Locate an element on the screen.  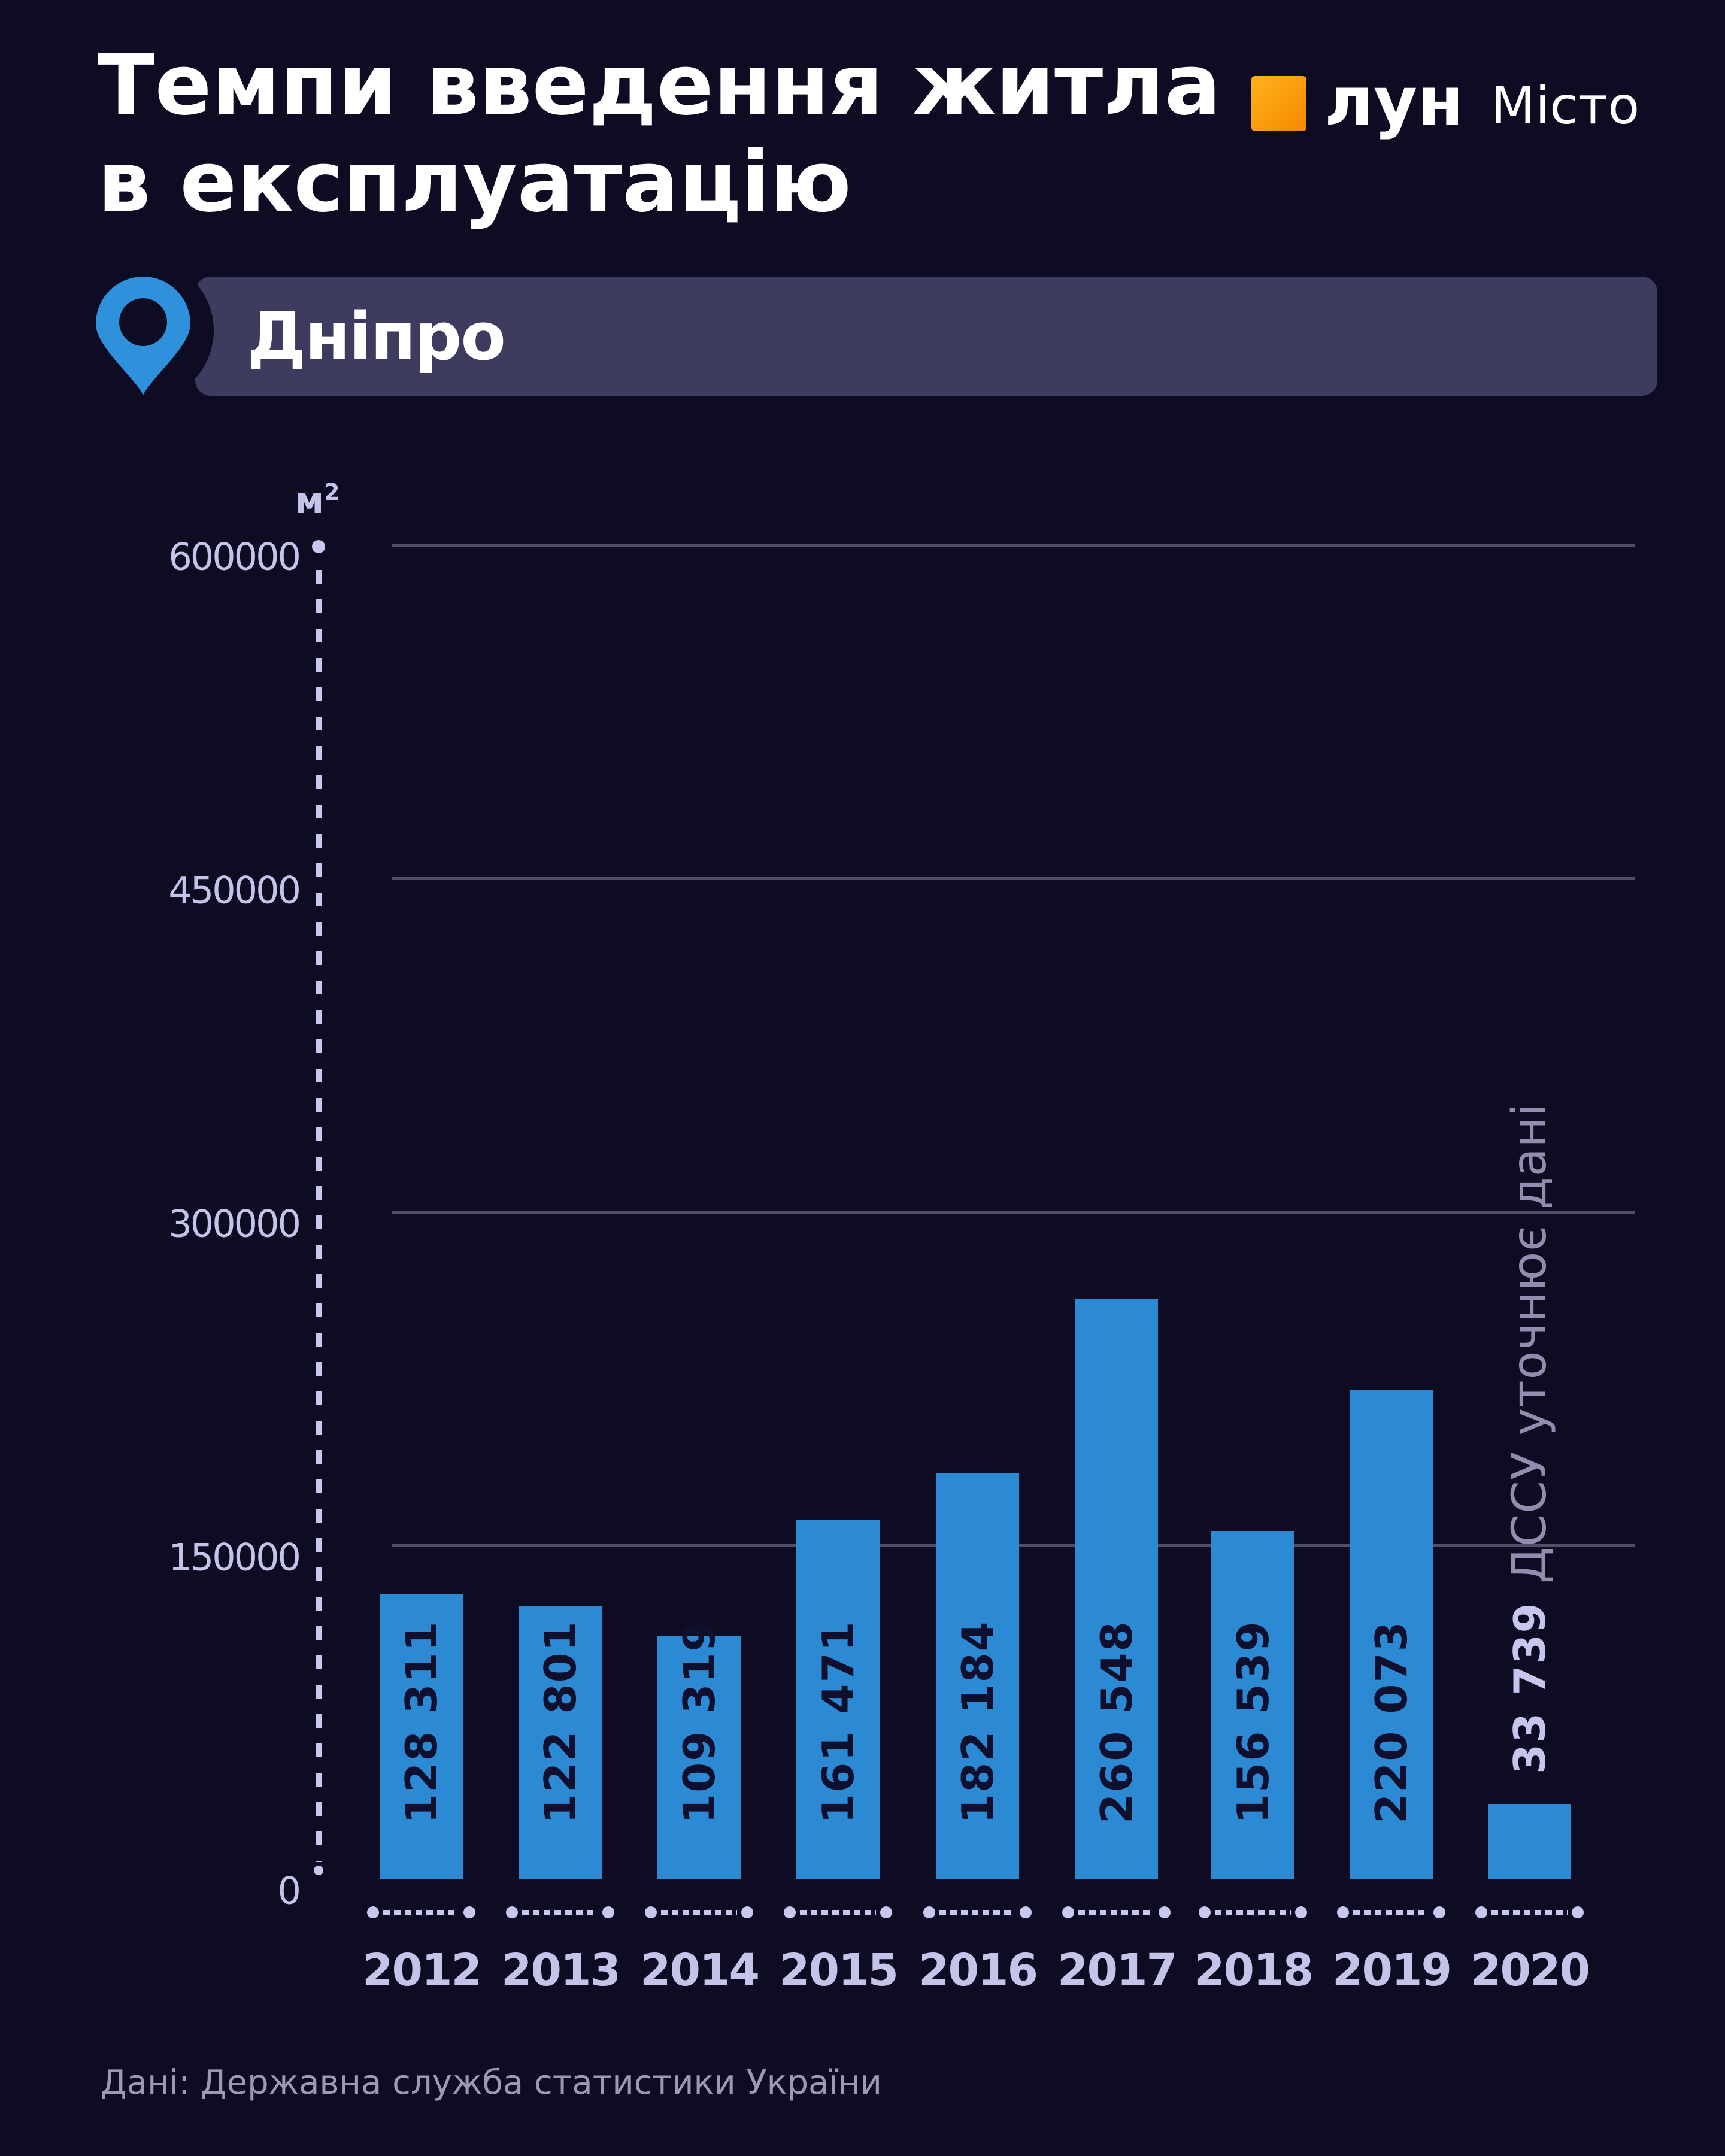
bar-2019: 220 073 is located at coordinates (1391, 1634).